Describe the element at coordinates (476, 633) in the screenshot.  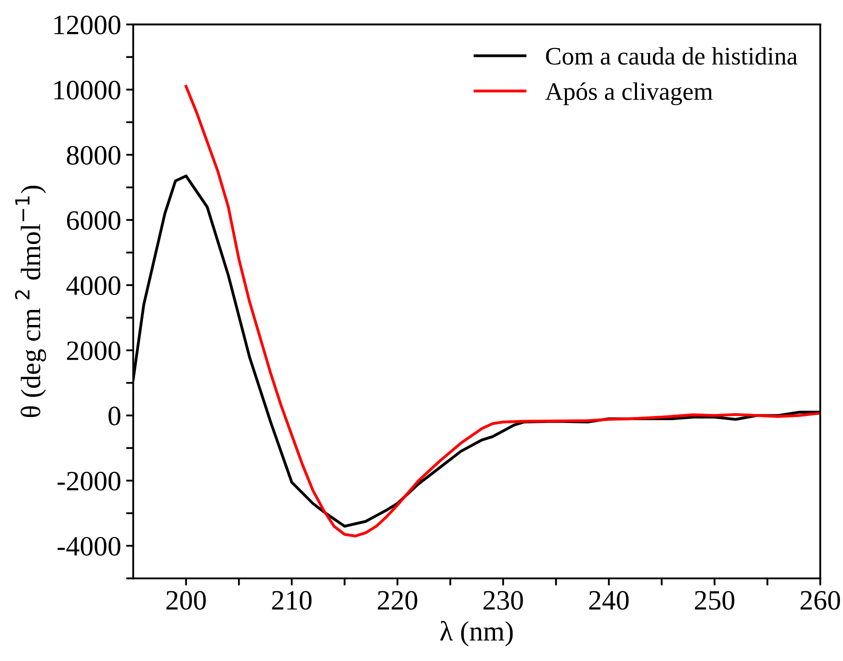
I see `x-axis-title: λ (nm)` at that location.